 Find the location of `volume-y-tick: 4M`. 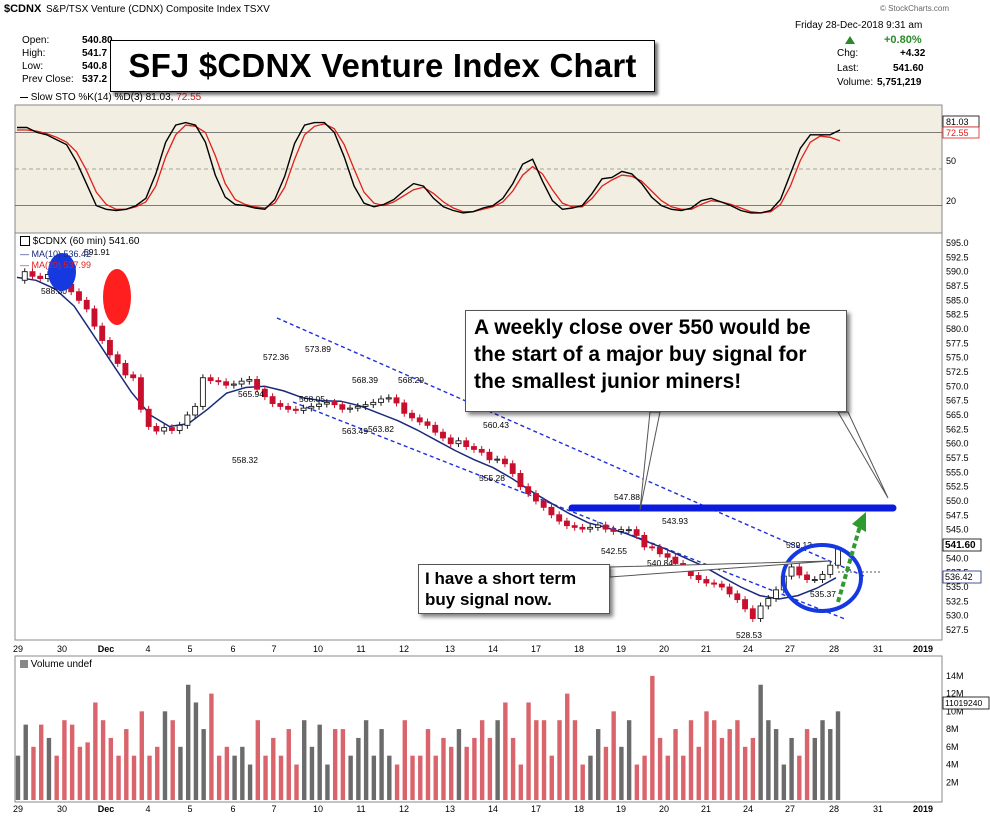

volume-y-tick: 4M is located at coordinates (952, 765).